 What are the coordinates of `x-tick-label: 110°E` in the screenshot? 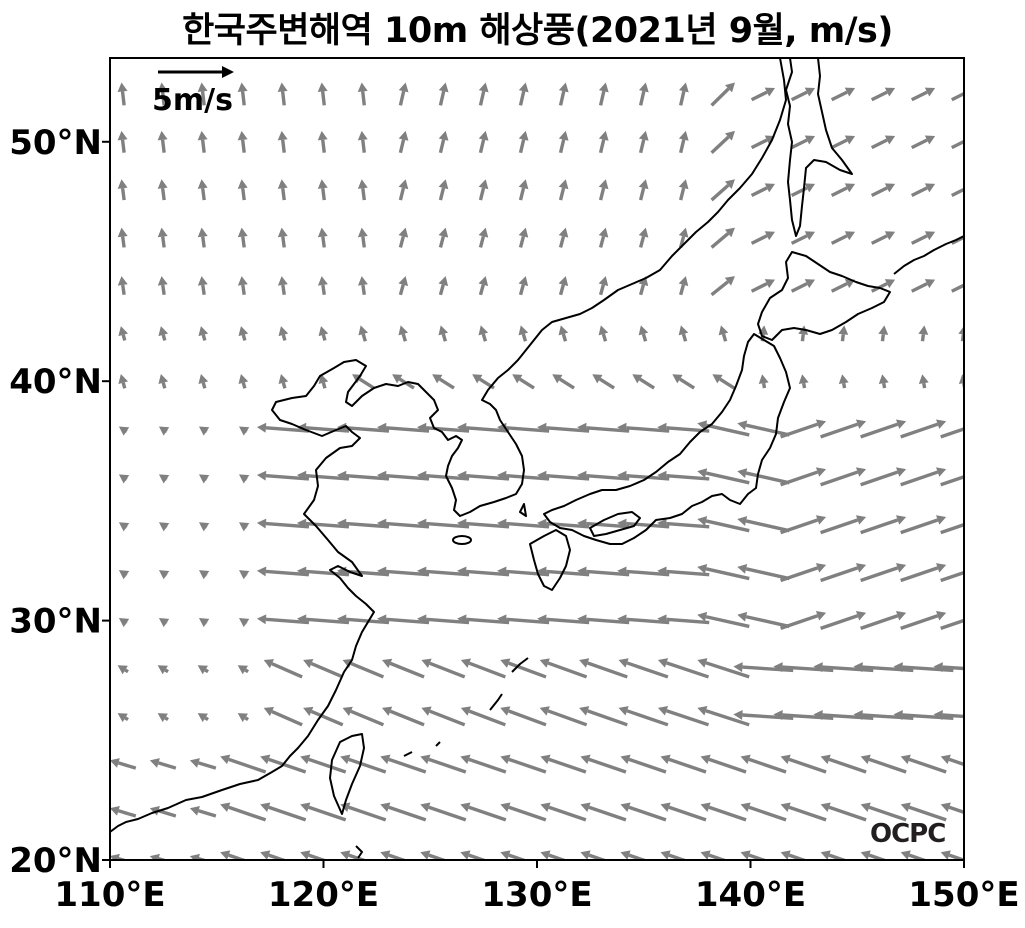 It's located at (109, 895).